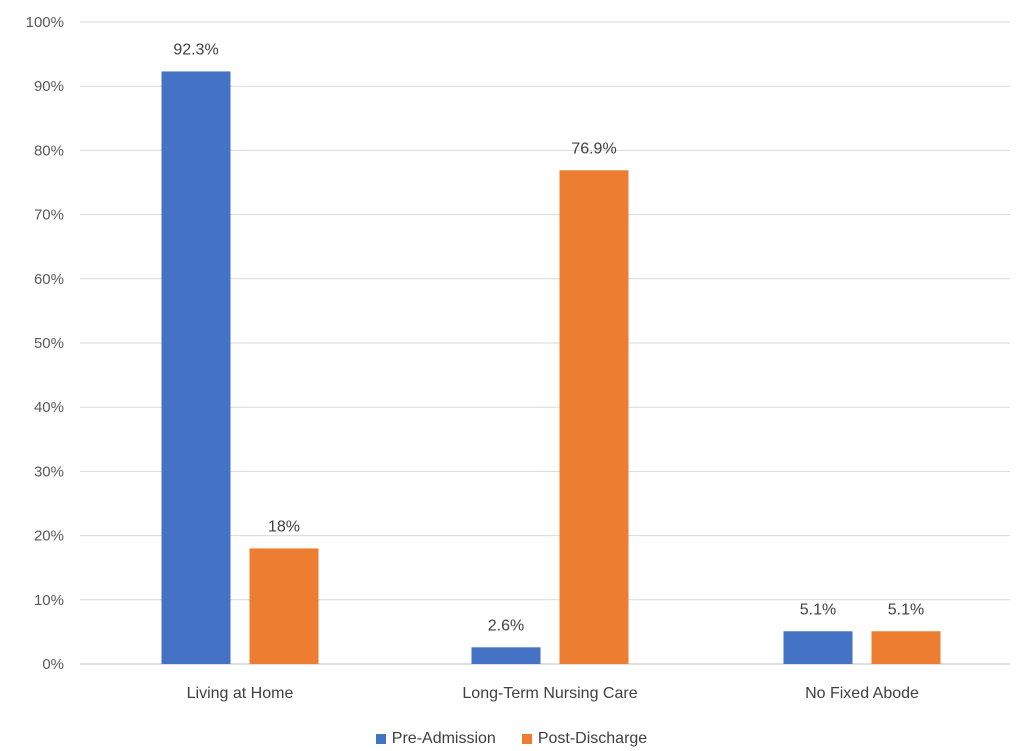  Describe the element at coordinates (49, 86) in the screenshot. I see `y-tick-label: 90%` at that location.